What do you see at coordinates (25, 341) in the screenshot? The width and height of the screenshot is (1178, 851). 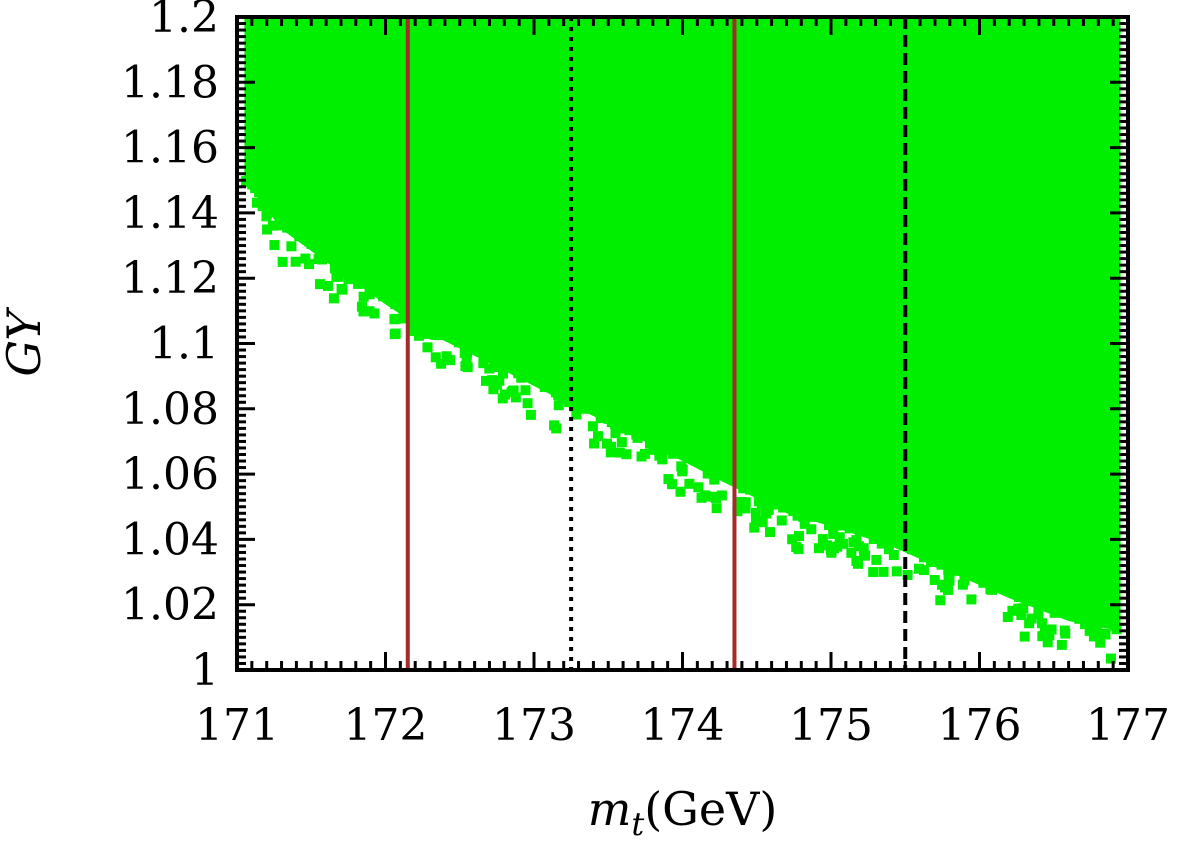 I see `y-axis-title: GY` at bounding box center [25, 341].